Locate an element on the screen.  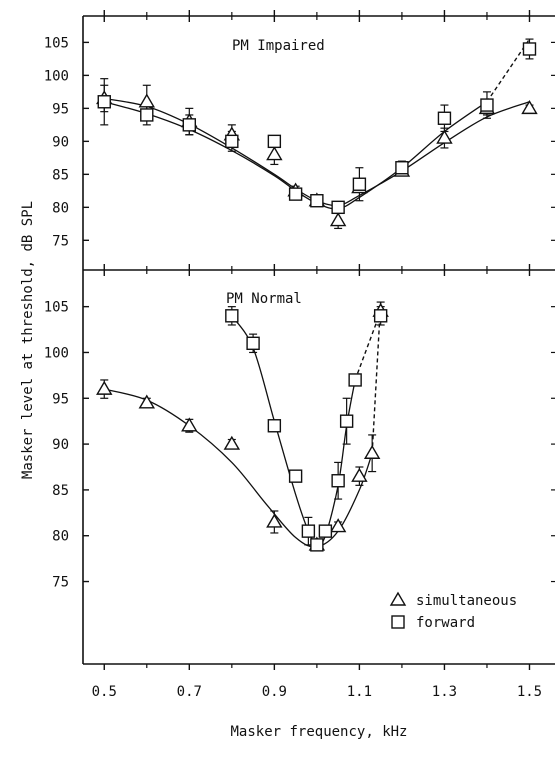
x-tick-label: 0.5 is located at coordinates (104, 692).